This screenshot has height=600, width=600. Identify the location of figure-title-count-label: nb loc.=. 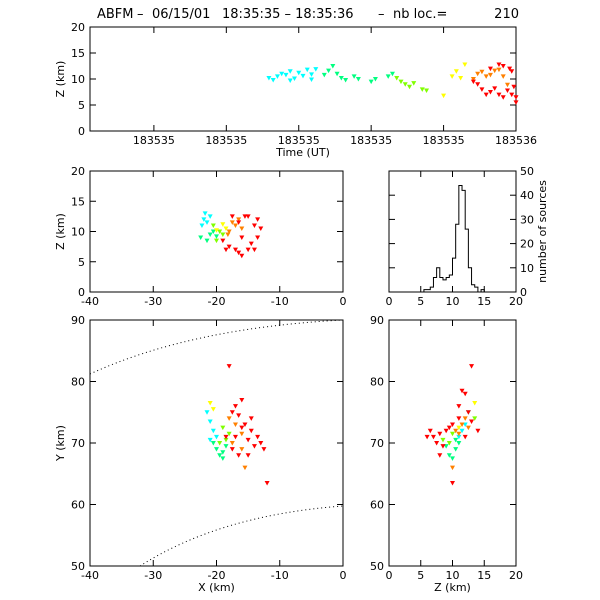
(420, 14).